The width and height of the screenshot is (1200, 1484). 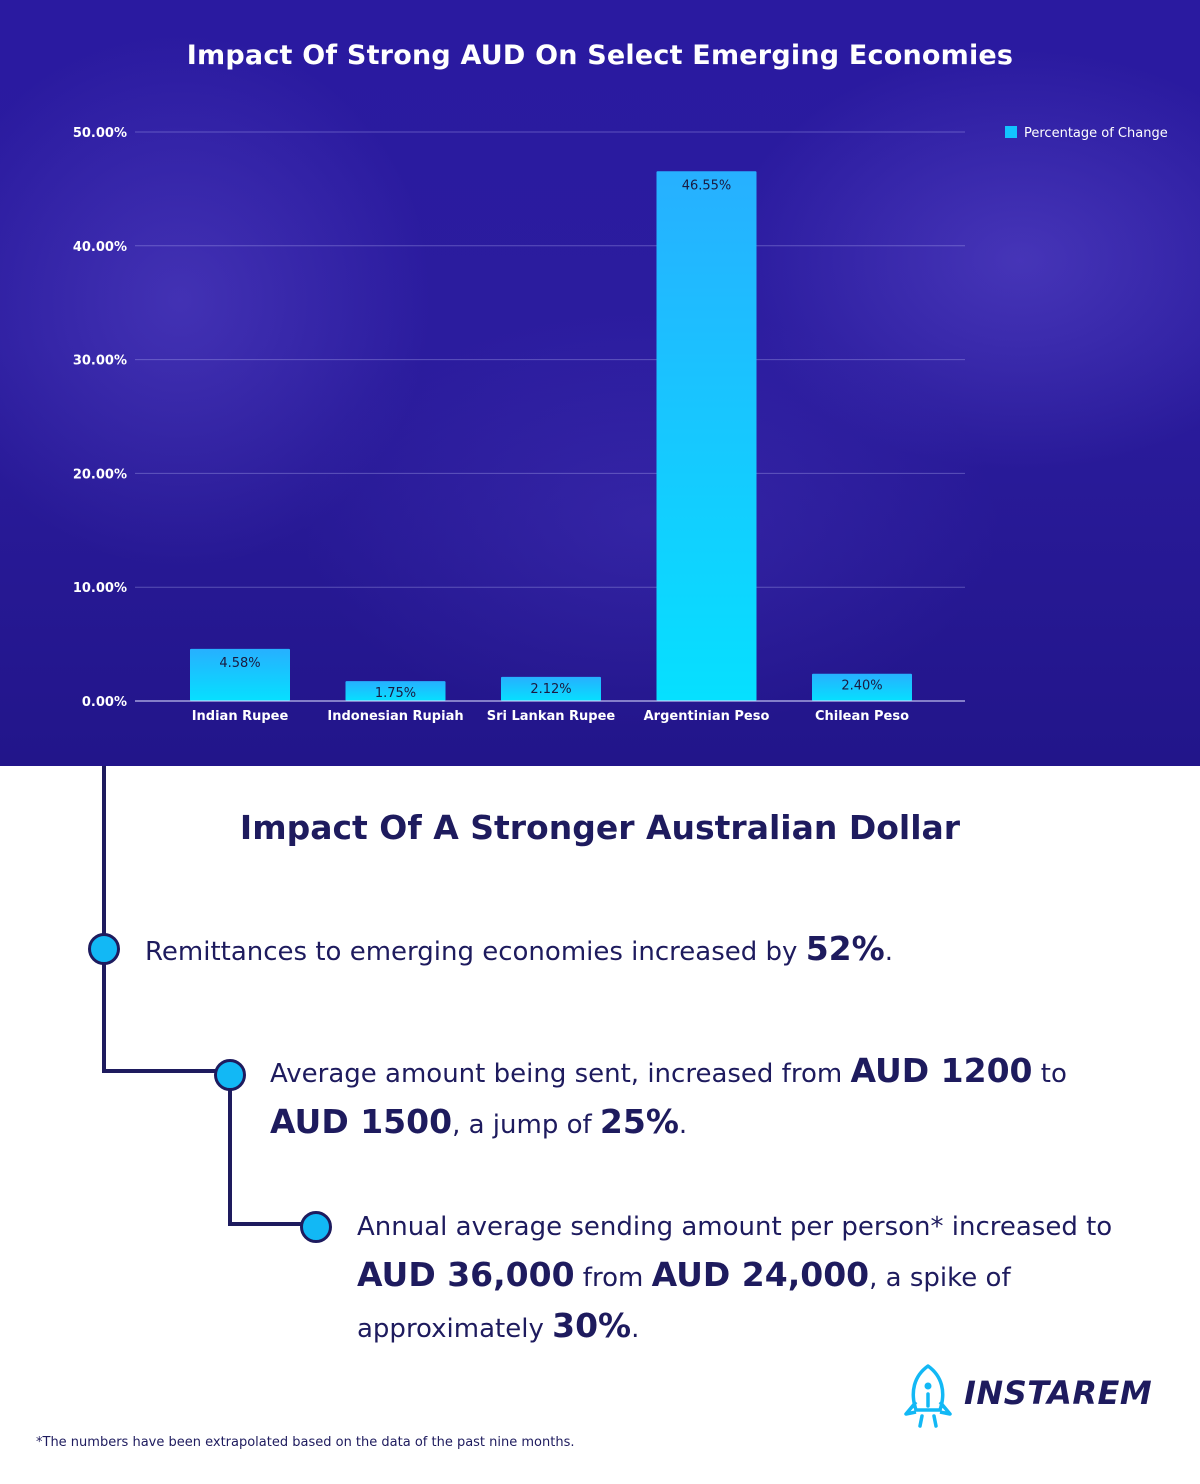 I want to click on point-text: to, so click(x=1049, y=1074).